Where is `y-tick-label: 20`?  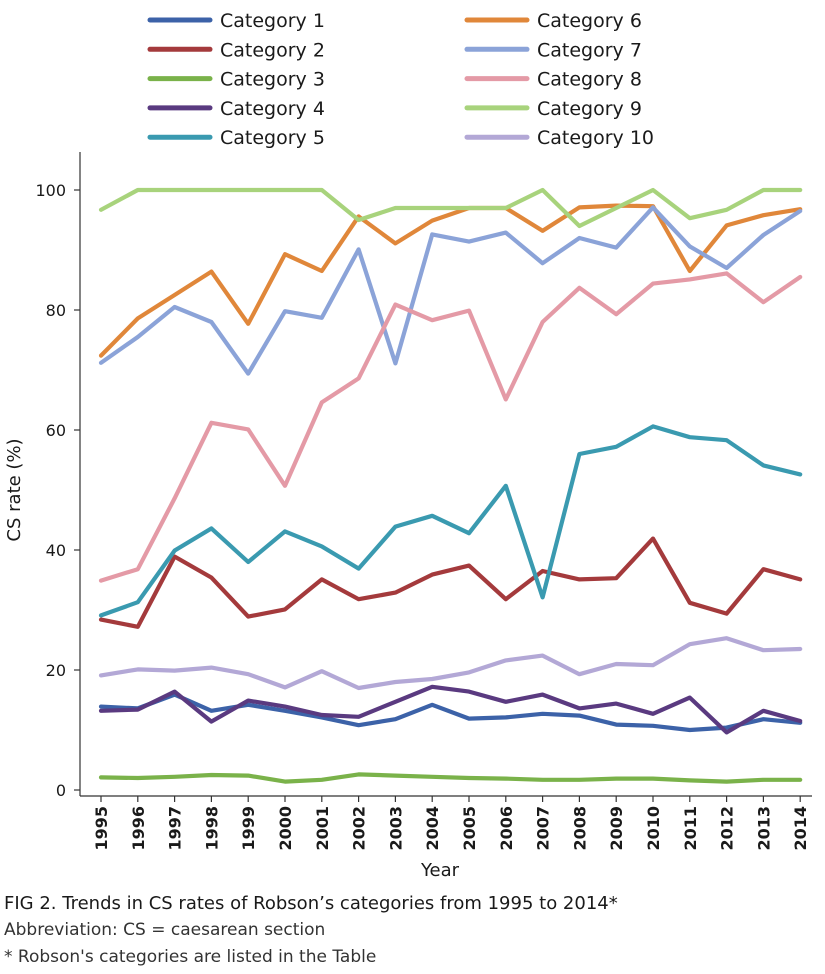
y-tick-label: 20 is located at coordinates (56, 670).